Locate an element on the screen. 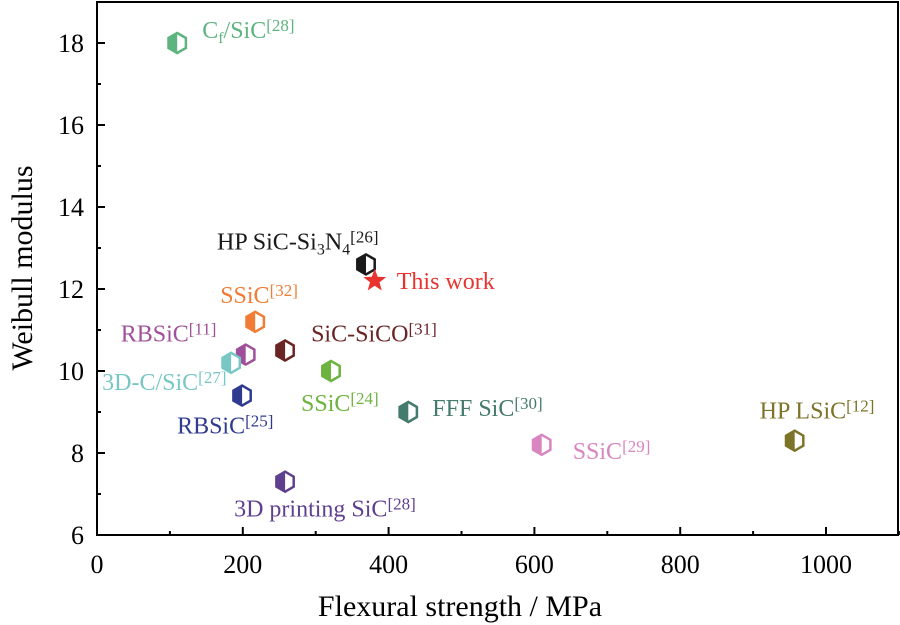  point-rbsic-11: RBSiC[11] is located at coordinates (188, 343).